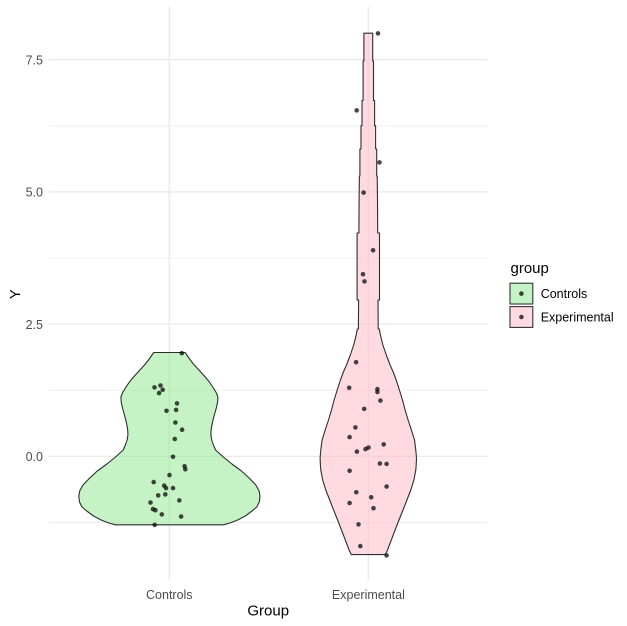 The width and height of the screenshot is (627, 626). I want to click on svg-text: Group, so click(268, 611).